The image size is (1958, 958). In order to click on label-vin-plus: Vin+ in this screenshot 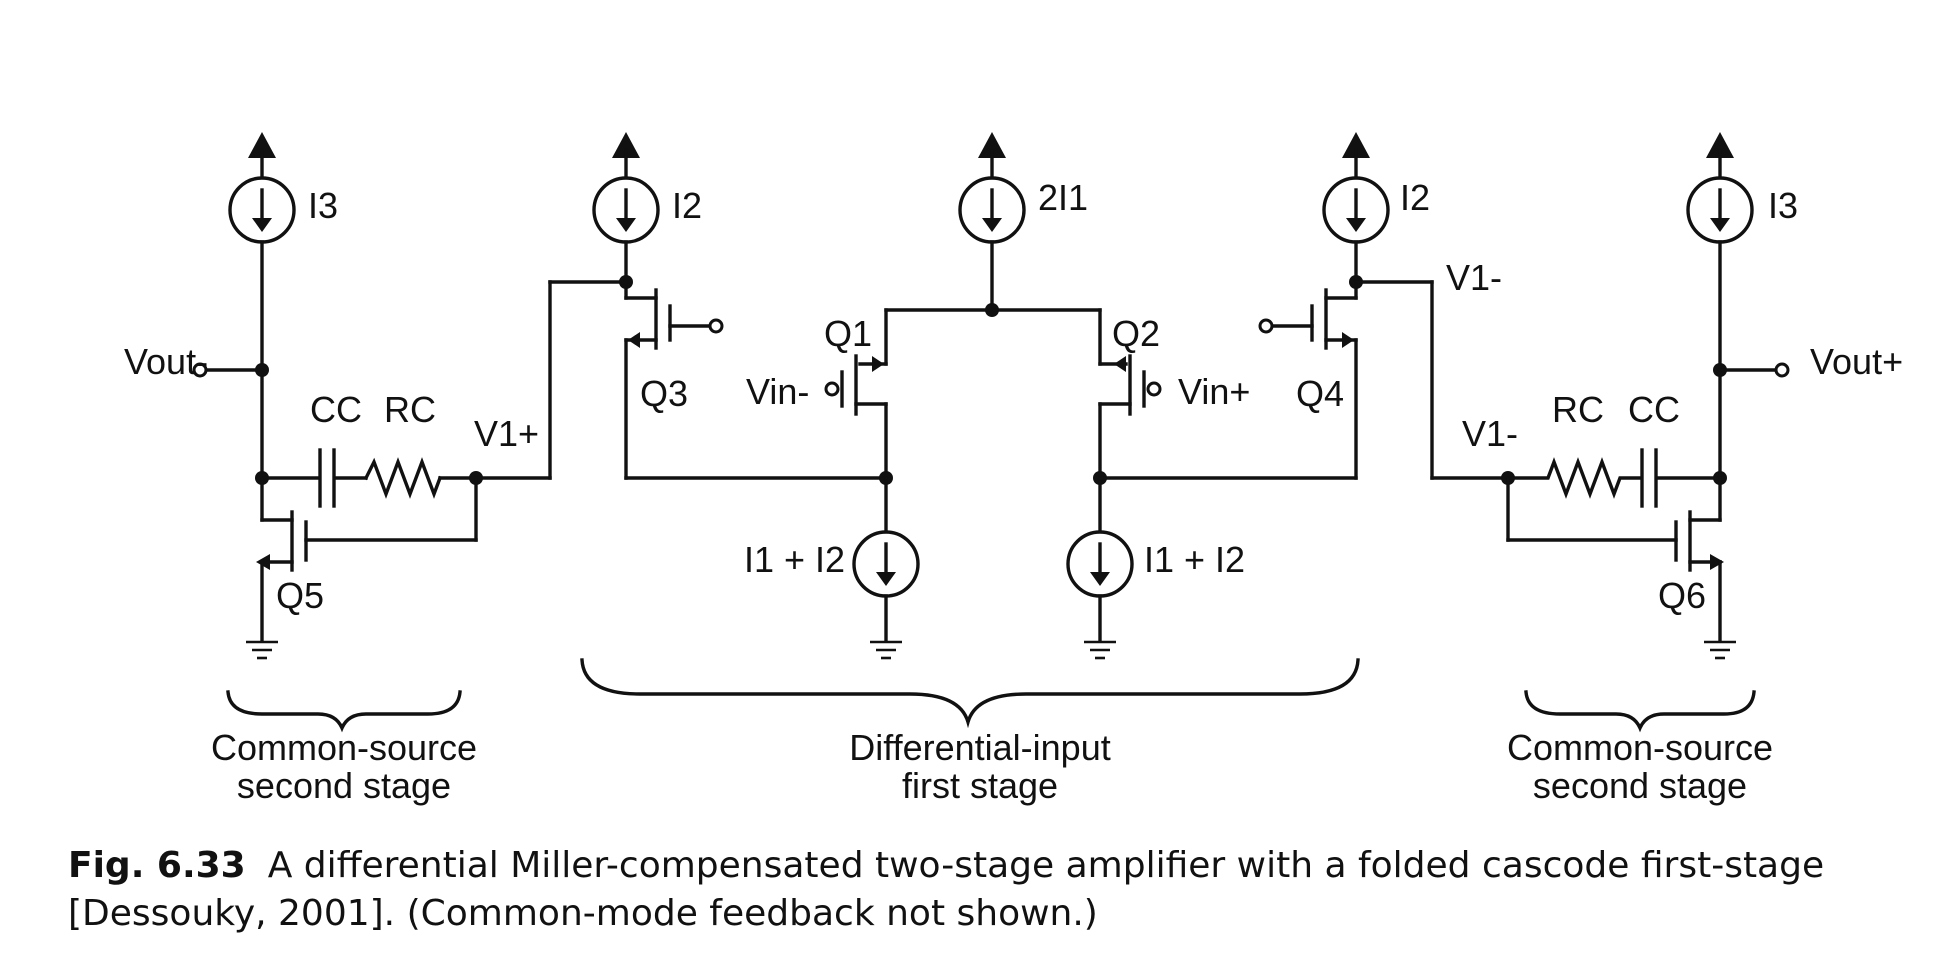, I will do `click(1214, 391)`.